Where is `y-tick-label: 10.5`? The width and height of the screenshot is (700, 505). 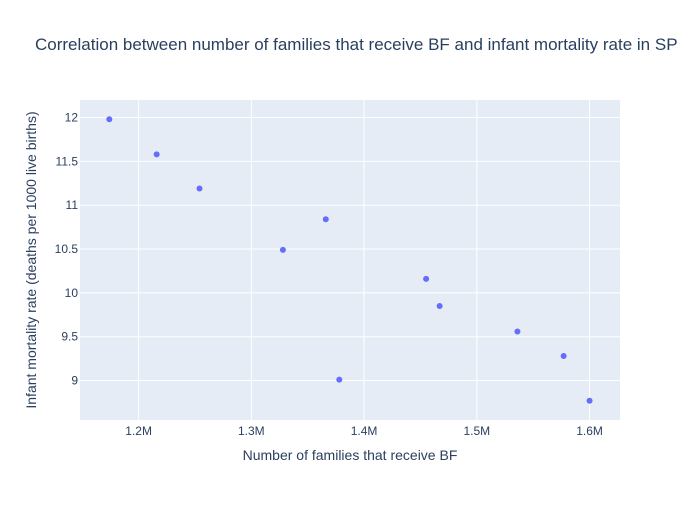 y-tick-label: 10.5 is located at coordinates (67, 249).